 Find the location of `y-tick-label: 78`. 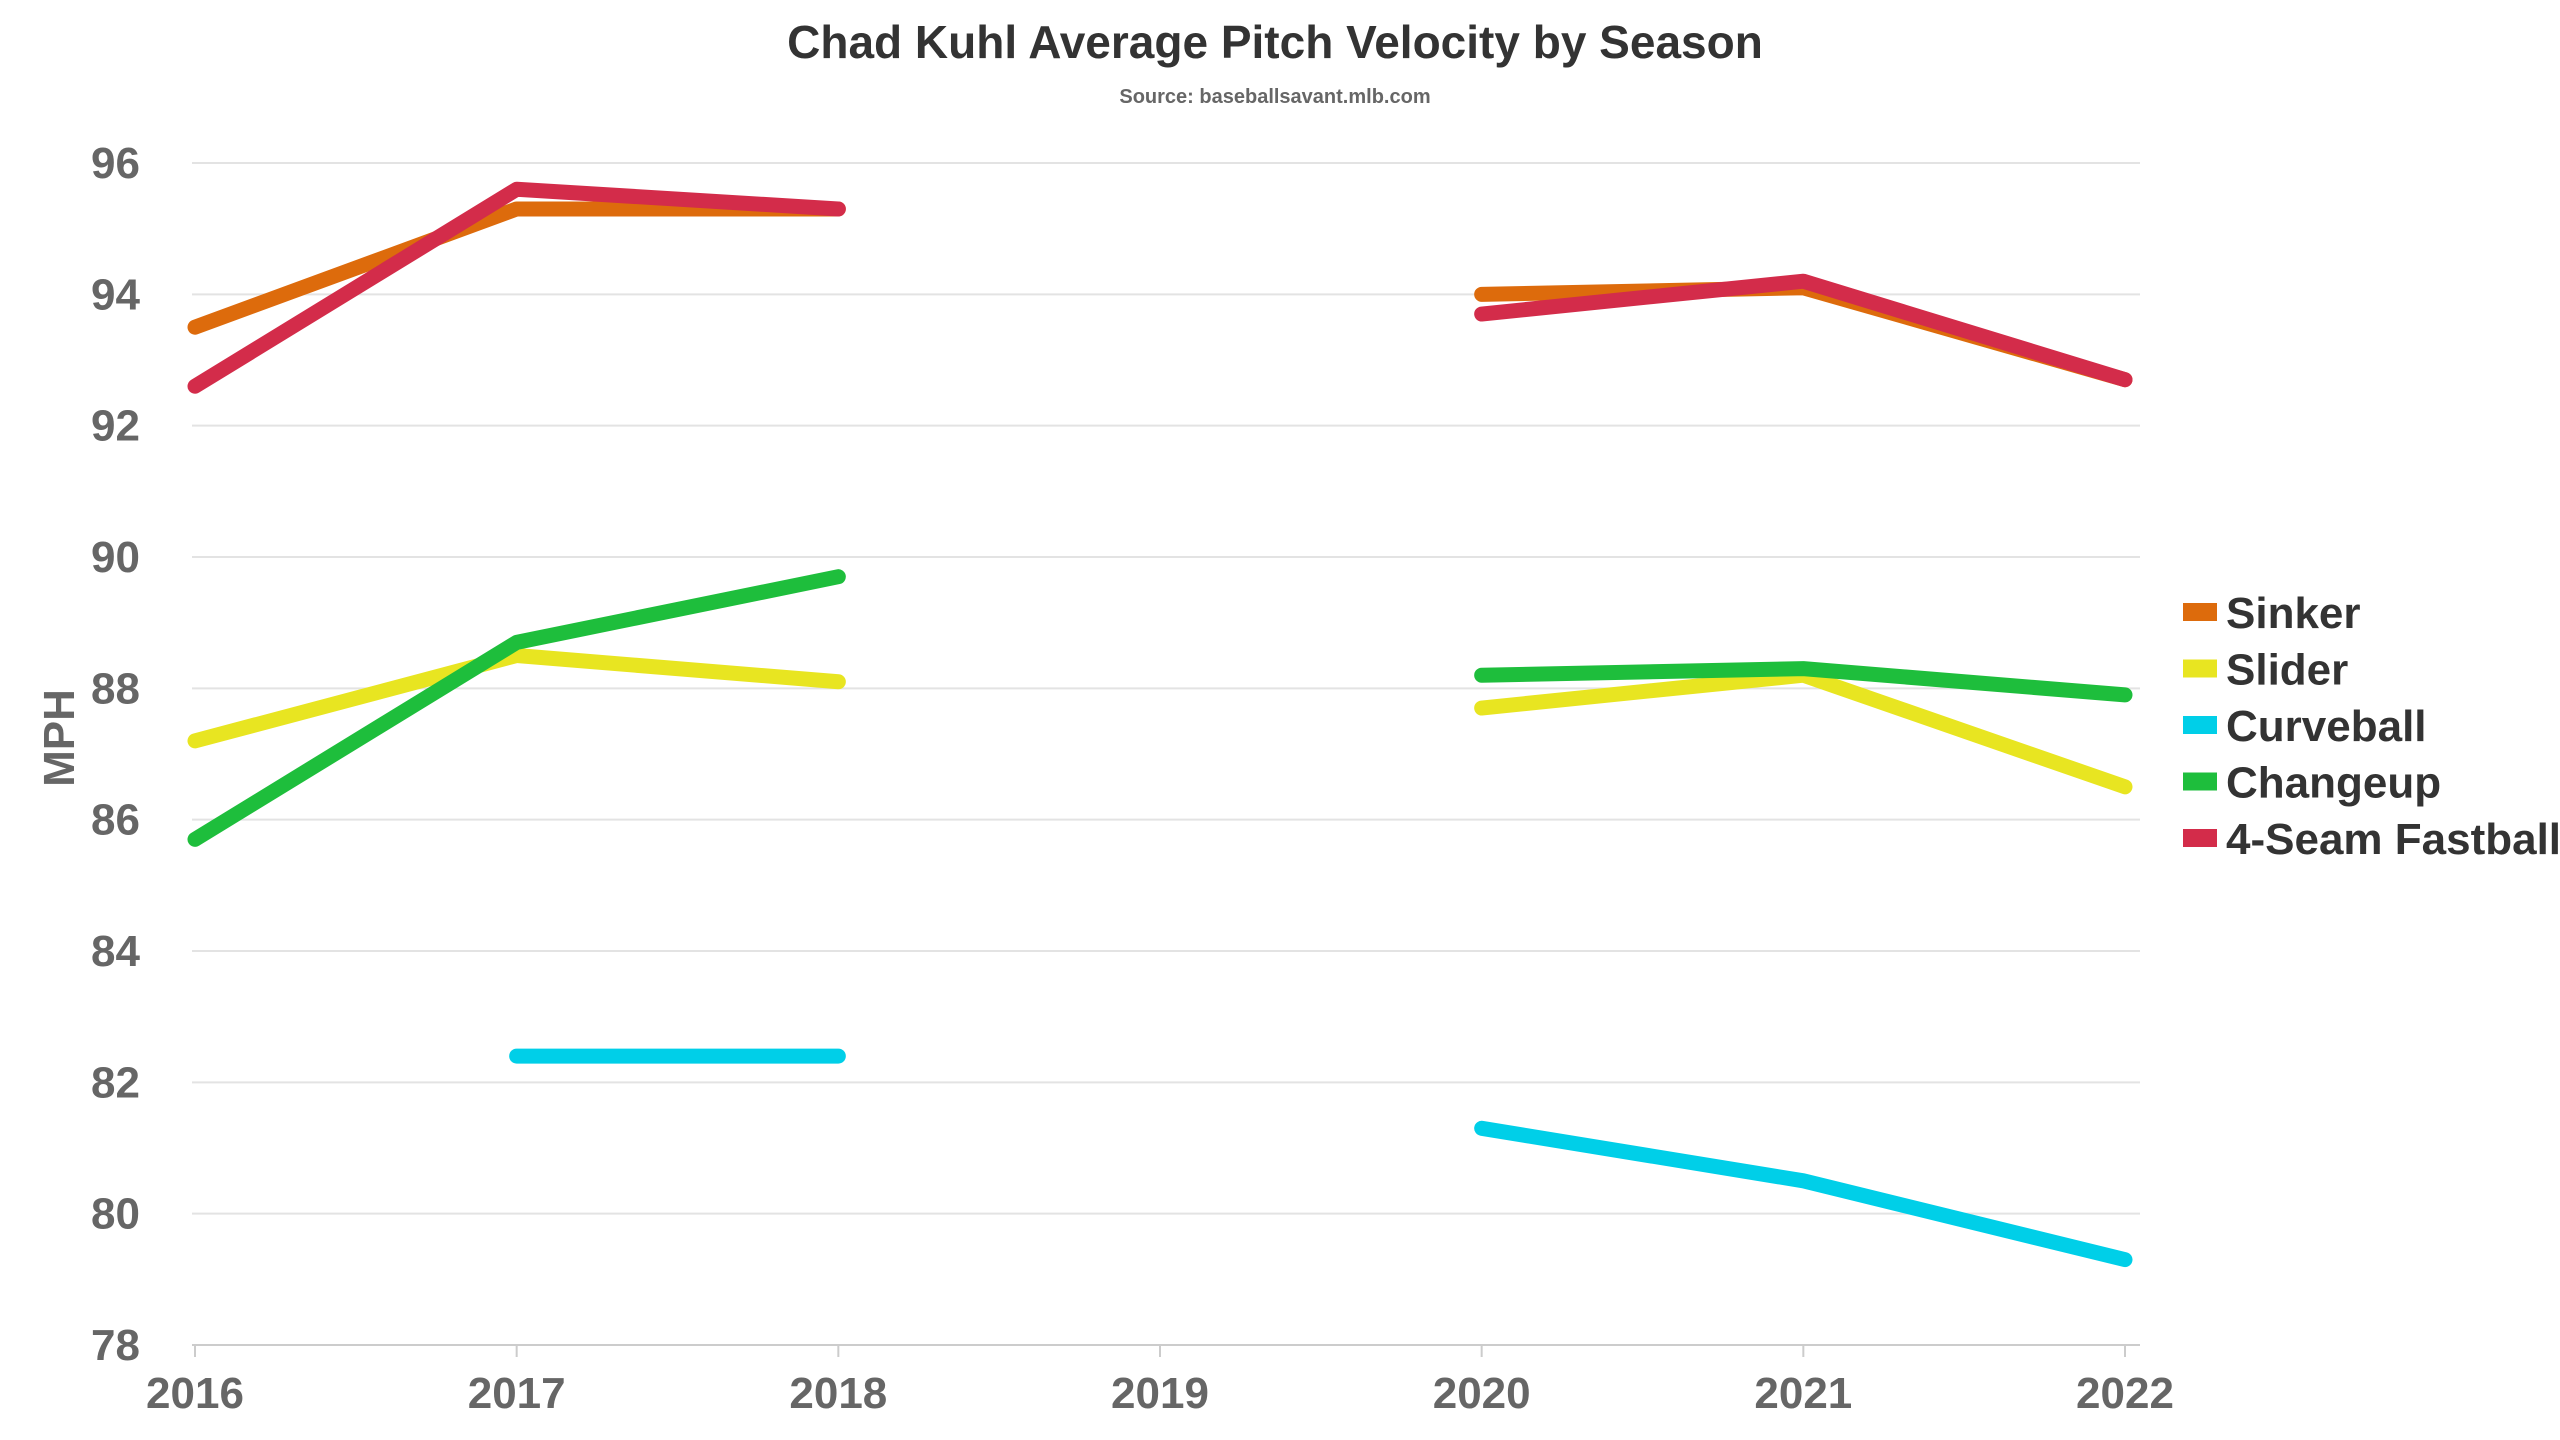

y-tick-label: 78 is located at coordinates (115, 1345).